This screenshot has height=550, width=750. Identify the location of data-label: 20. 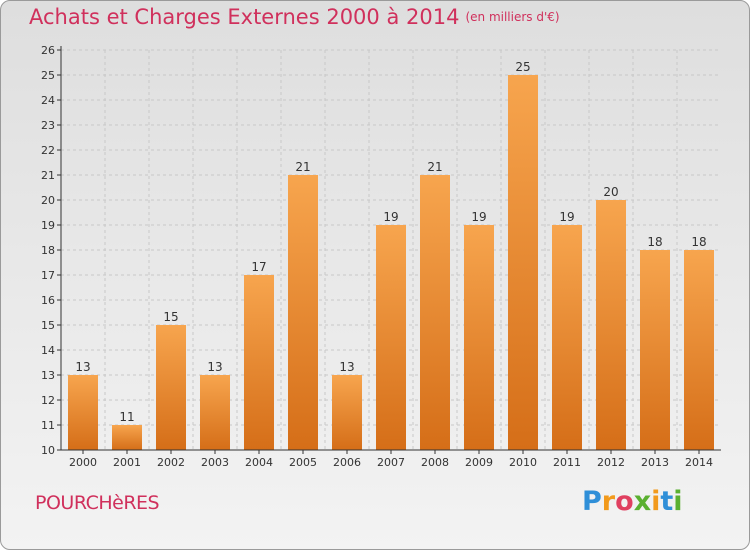
(610, 192).